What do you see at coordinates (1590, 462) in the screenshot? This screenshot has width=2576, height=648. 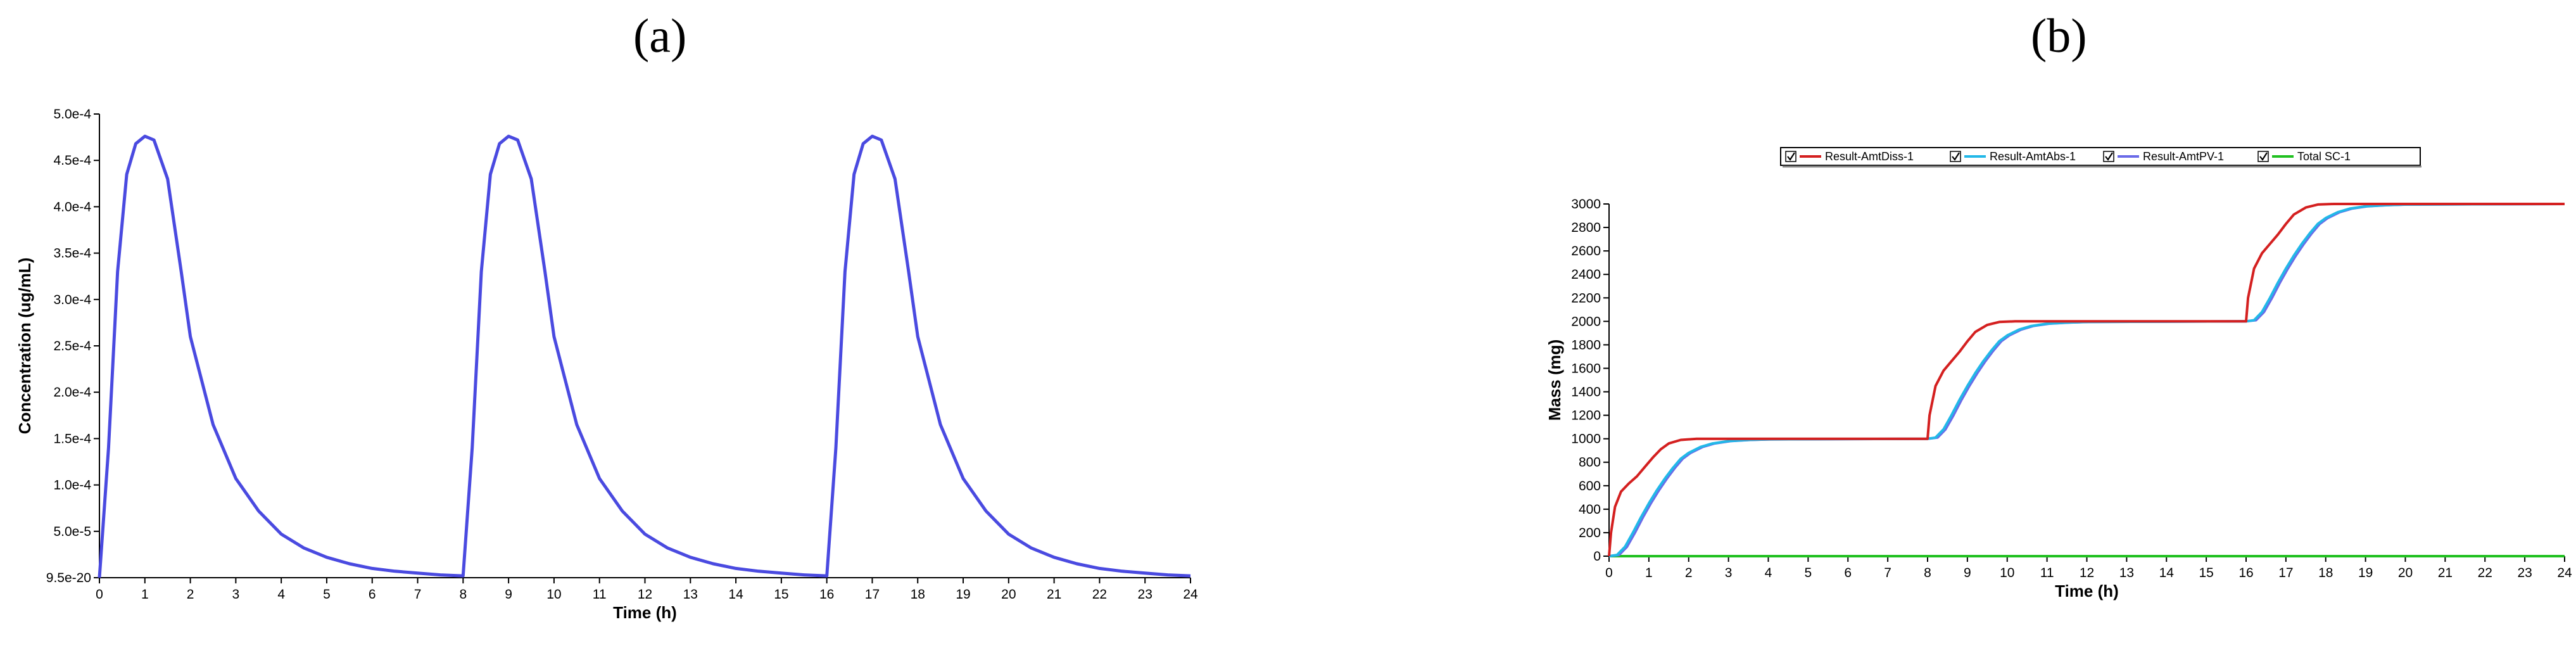 I see `chart-b-y-tick-label: 800` at bounding box center [1590, 462].